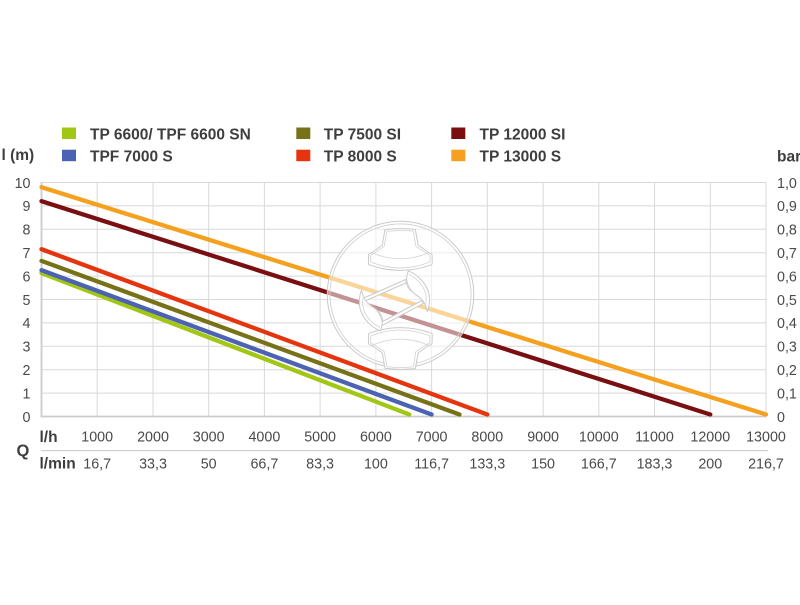 Image resolution: width=800 pixels, height=605 pixels. What do you see at coordinates (654, 437) in the screenshot?
I see `svg-text: 11000` at bounding box center [654, 437].